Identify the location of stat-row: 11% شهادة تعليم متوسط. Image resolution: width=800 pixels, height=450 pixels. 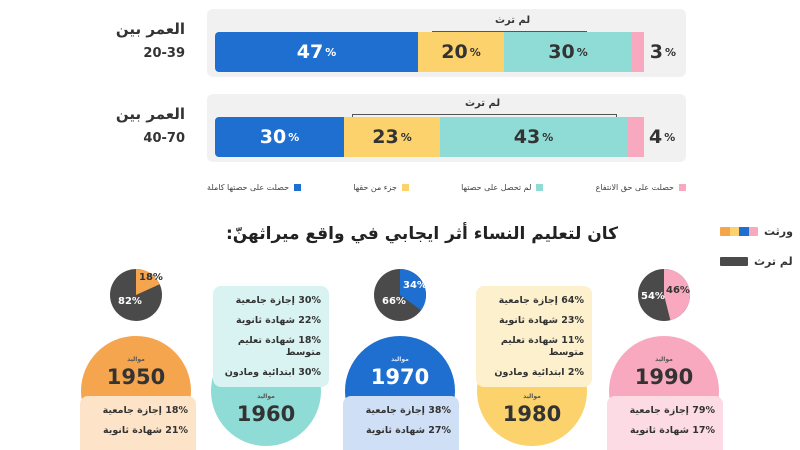
(542, 346).